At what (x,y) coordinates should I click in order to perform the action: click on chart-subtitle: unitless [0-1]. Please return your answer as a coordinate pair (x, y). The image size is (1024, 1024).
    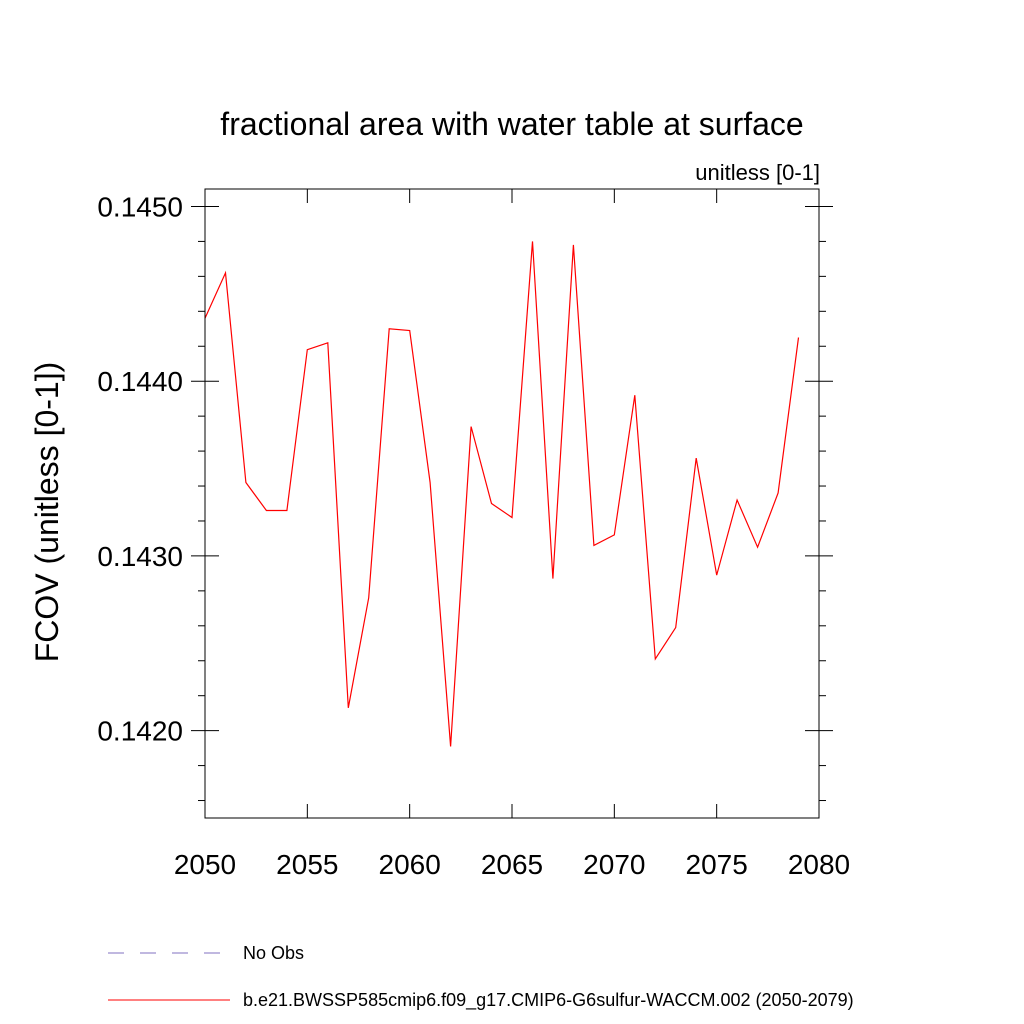
    Looking at the image, I should click on (757, 172).